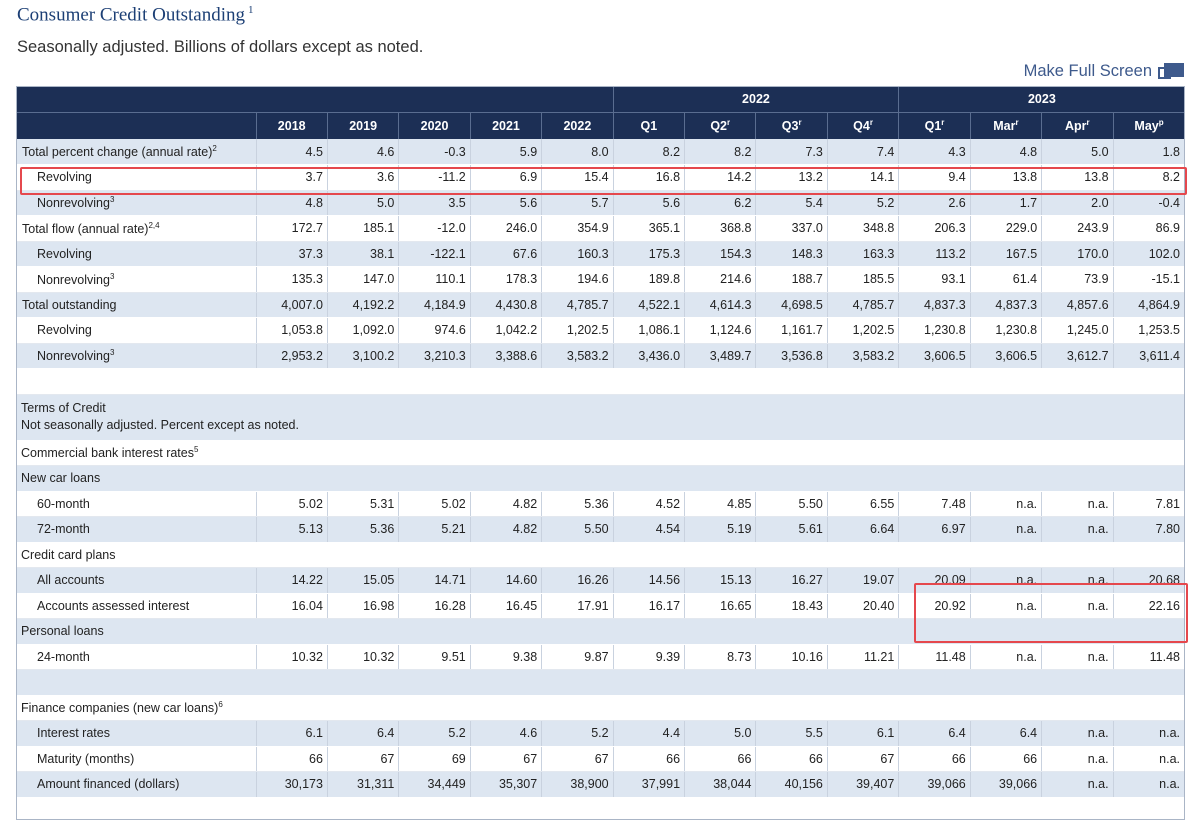 This screenshot has width=1200, height=839. Describe the element at coordinates (791, 330) in the screenshot. I see `table-cell: 1,161.7` at that location.